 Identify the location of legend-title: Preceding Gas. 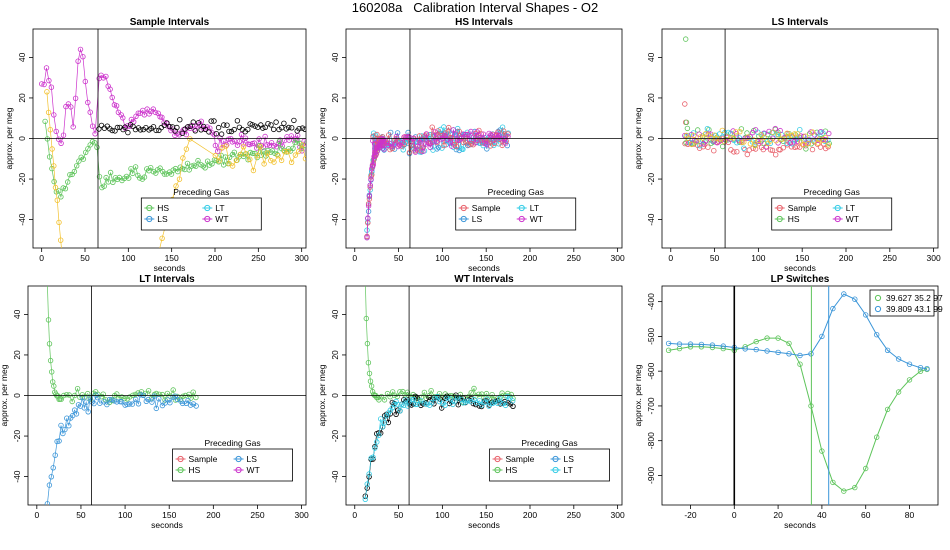
(549, 443).